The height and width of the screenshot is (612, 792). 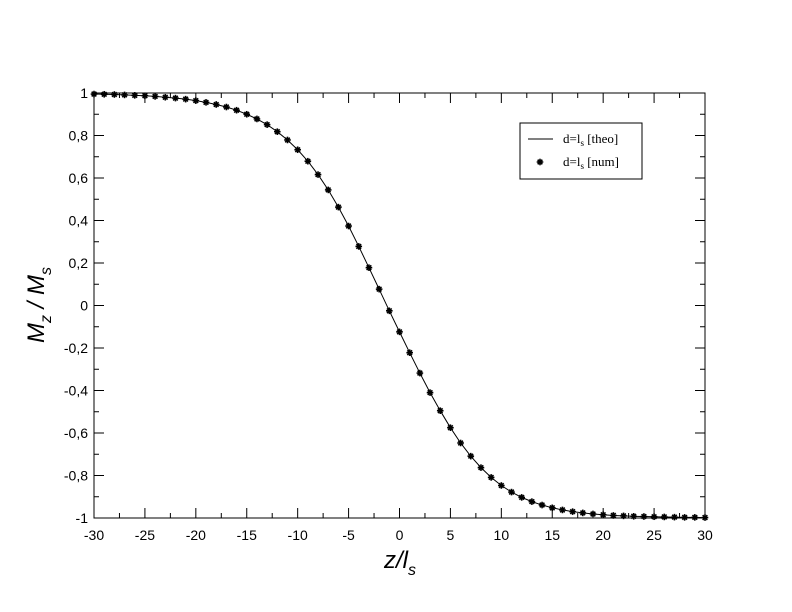 I want to click on legend-entry-num-sub: s, so click(x=582, y=166).